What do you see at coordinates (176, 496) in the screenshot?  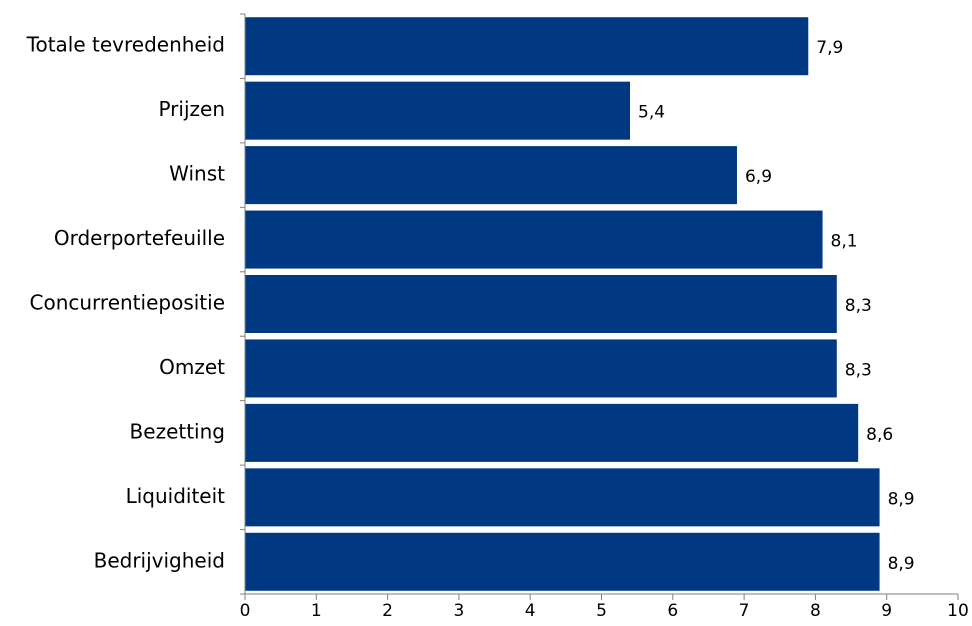 I see `category-label: Liquiditeit` at bounding box center [176, 496].